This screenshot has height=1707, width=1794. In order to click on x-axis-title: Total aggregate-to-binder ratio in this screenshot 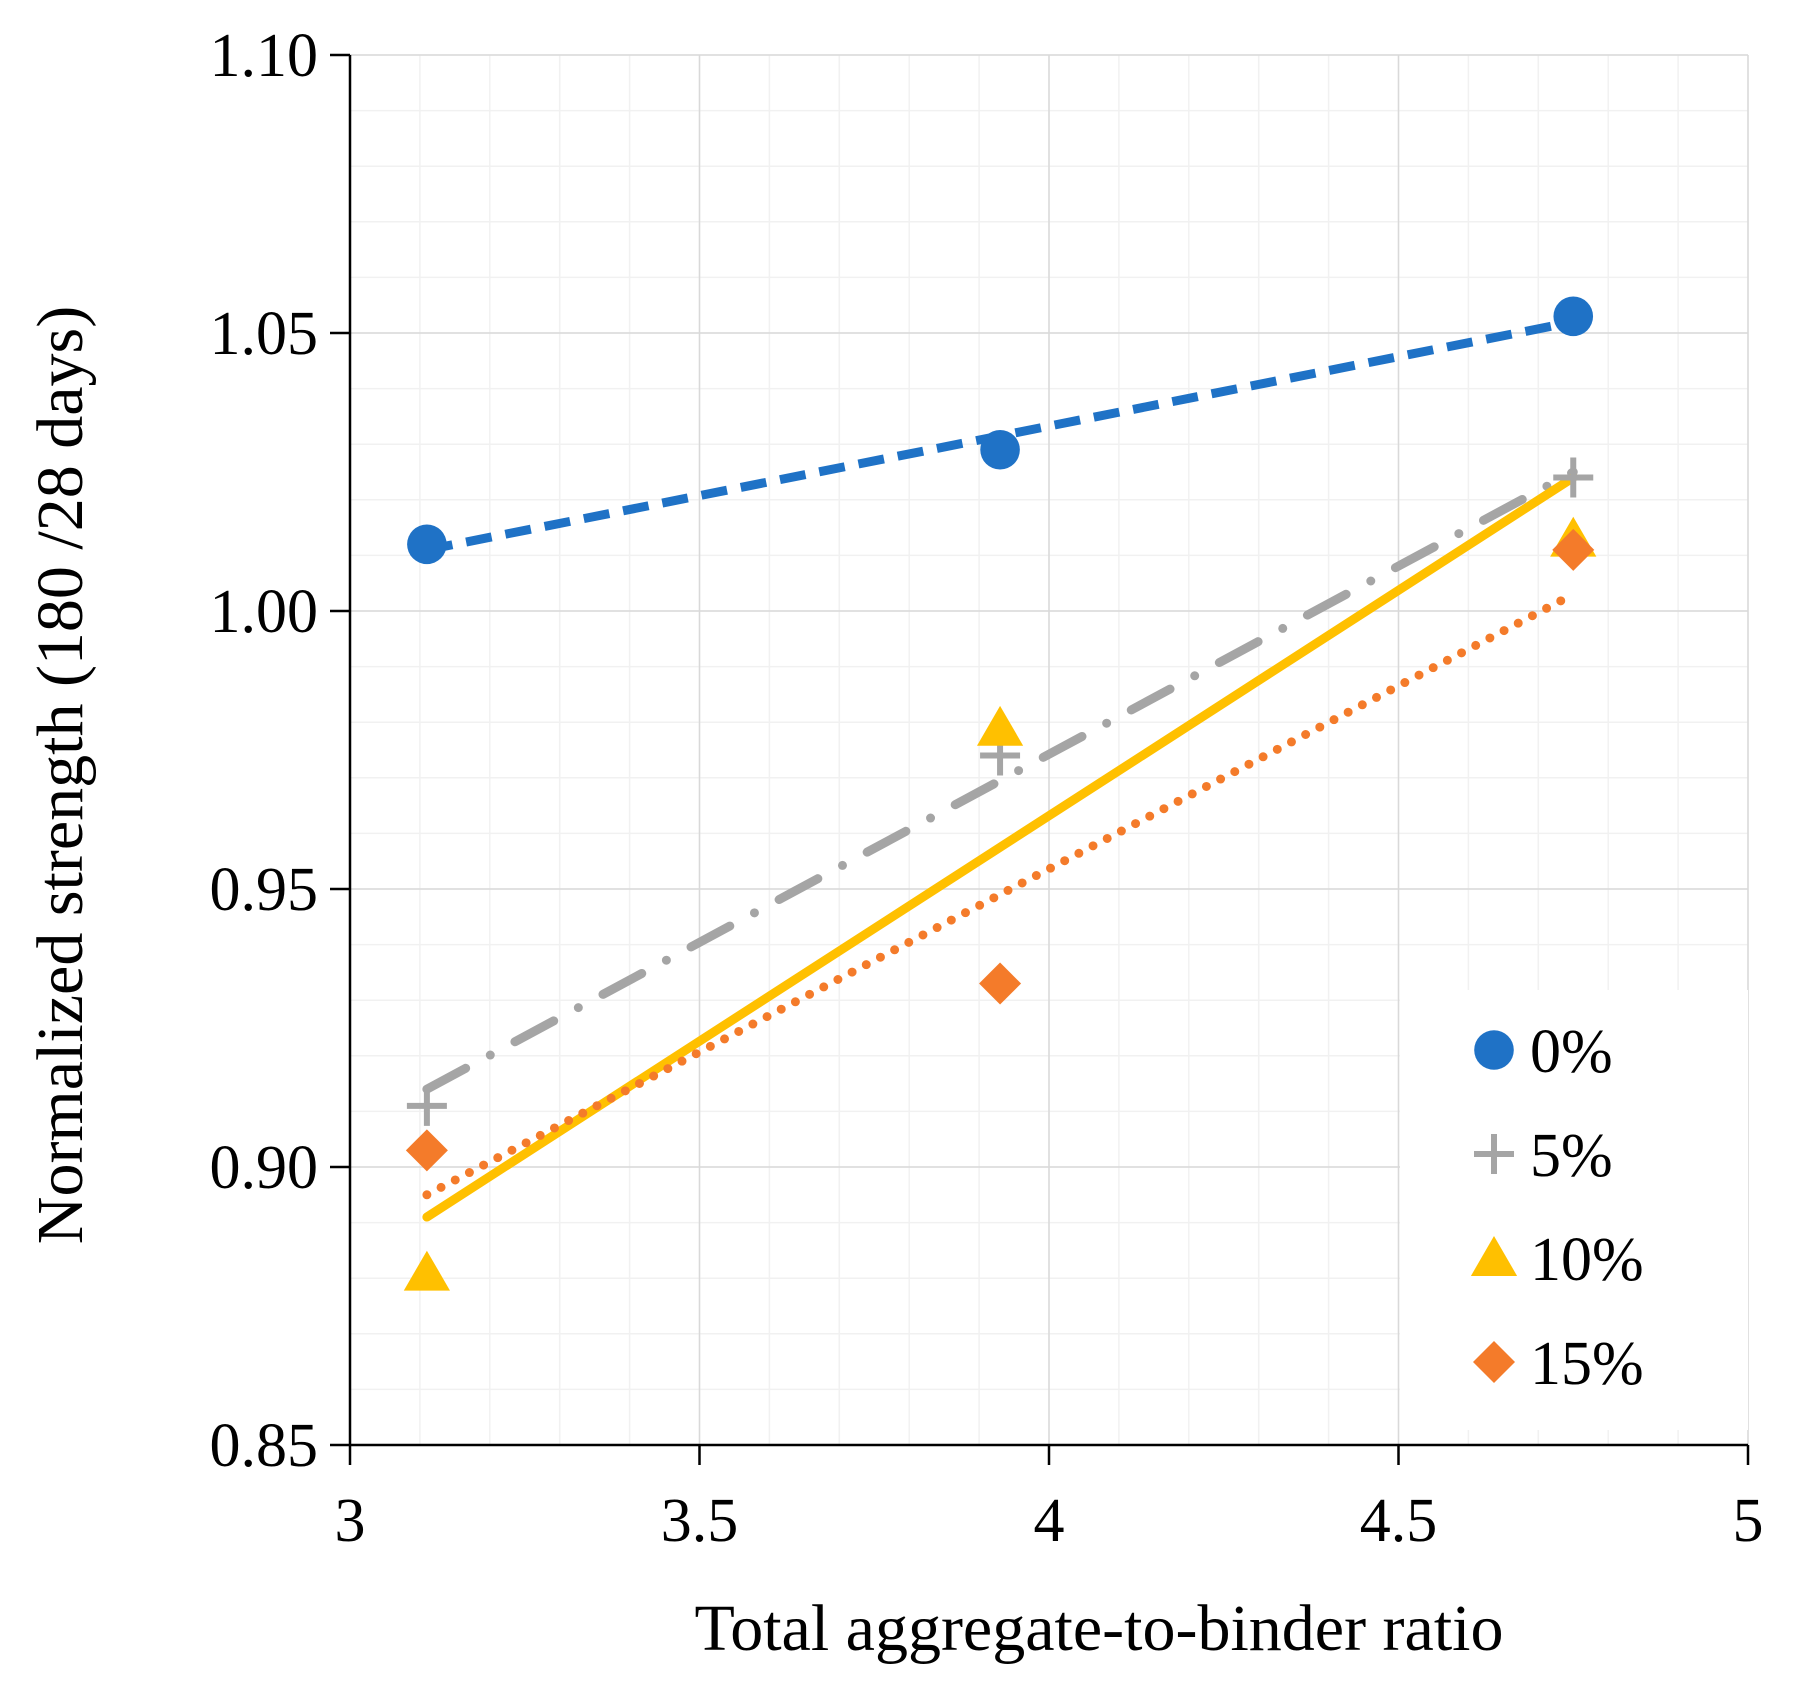, I will do `click(1098, 1628)`.